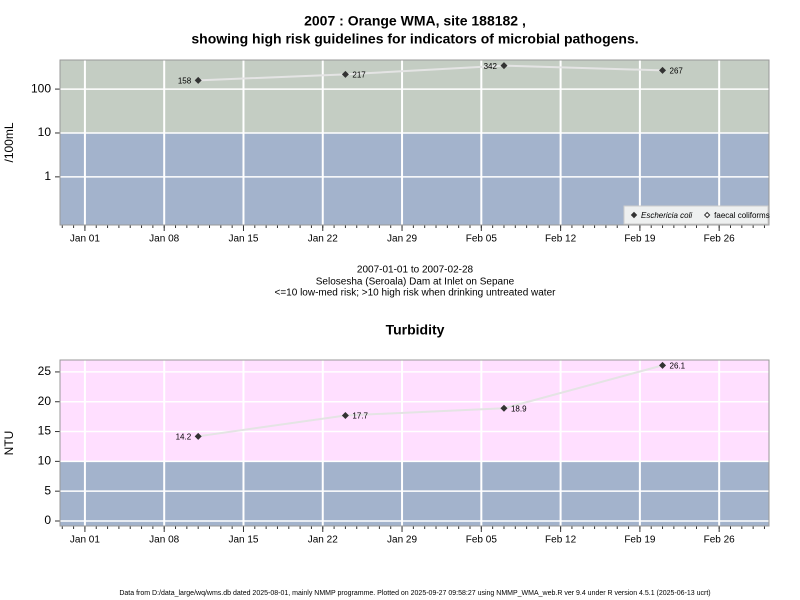 The width and height of the screenshot is (800, 600). What do you see at coordinates (666, 215) in the screenshot?
I see `legend-label: Eschericia coli` at bounding box center [666, 215].